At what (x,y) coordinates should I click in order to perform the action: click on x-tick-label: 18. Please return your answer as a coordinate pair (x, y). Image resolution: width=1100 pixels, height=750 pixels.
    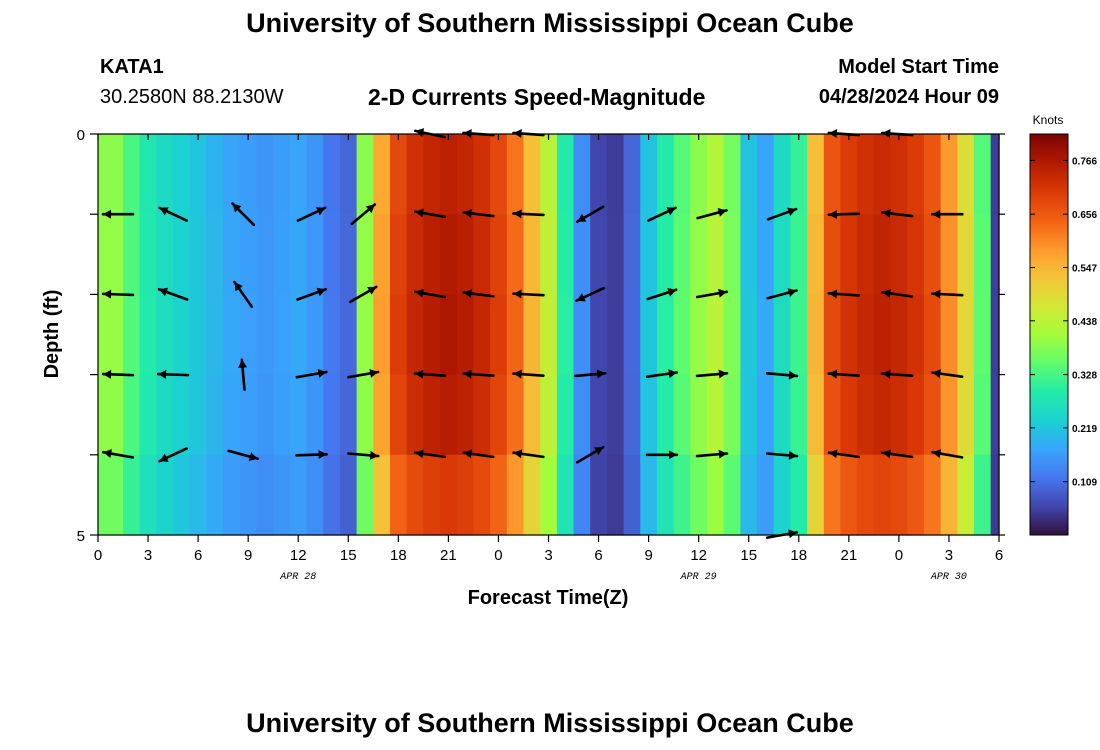
    Looking at the image, I should click on (798, 555).